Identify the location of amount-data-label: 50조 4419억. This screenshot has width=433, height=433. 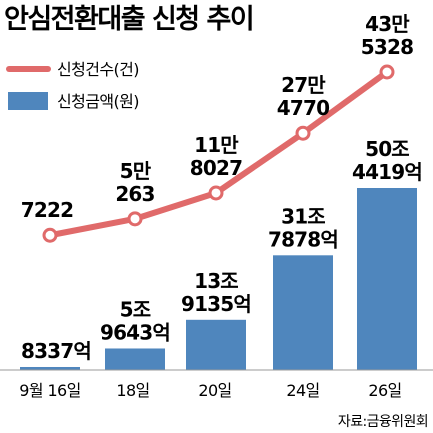
(387, 160).